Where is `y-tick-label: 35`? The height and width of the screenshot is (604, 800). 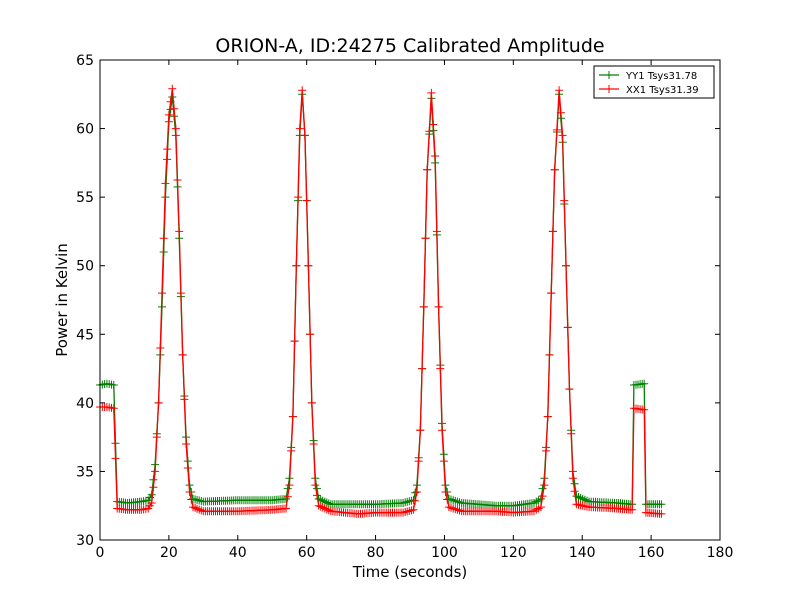
y-tick-label: 35 is located at coordinates (85, 472).